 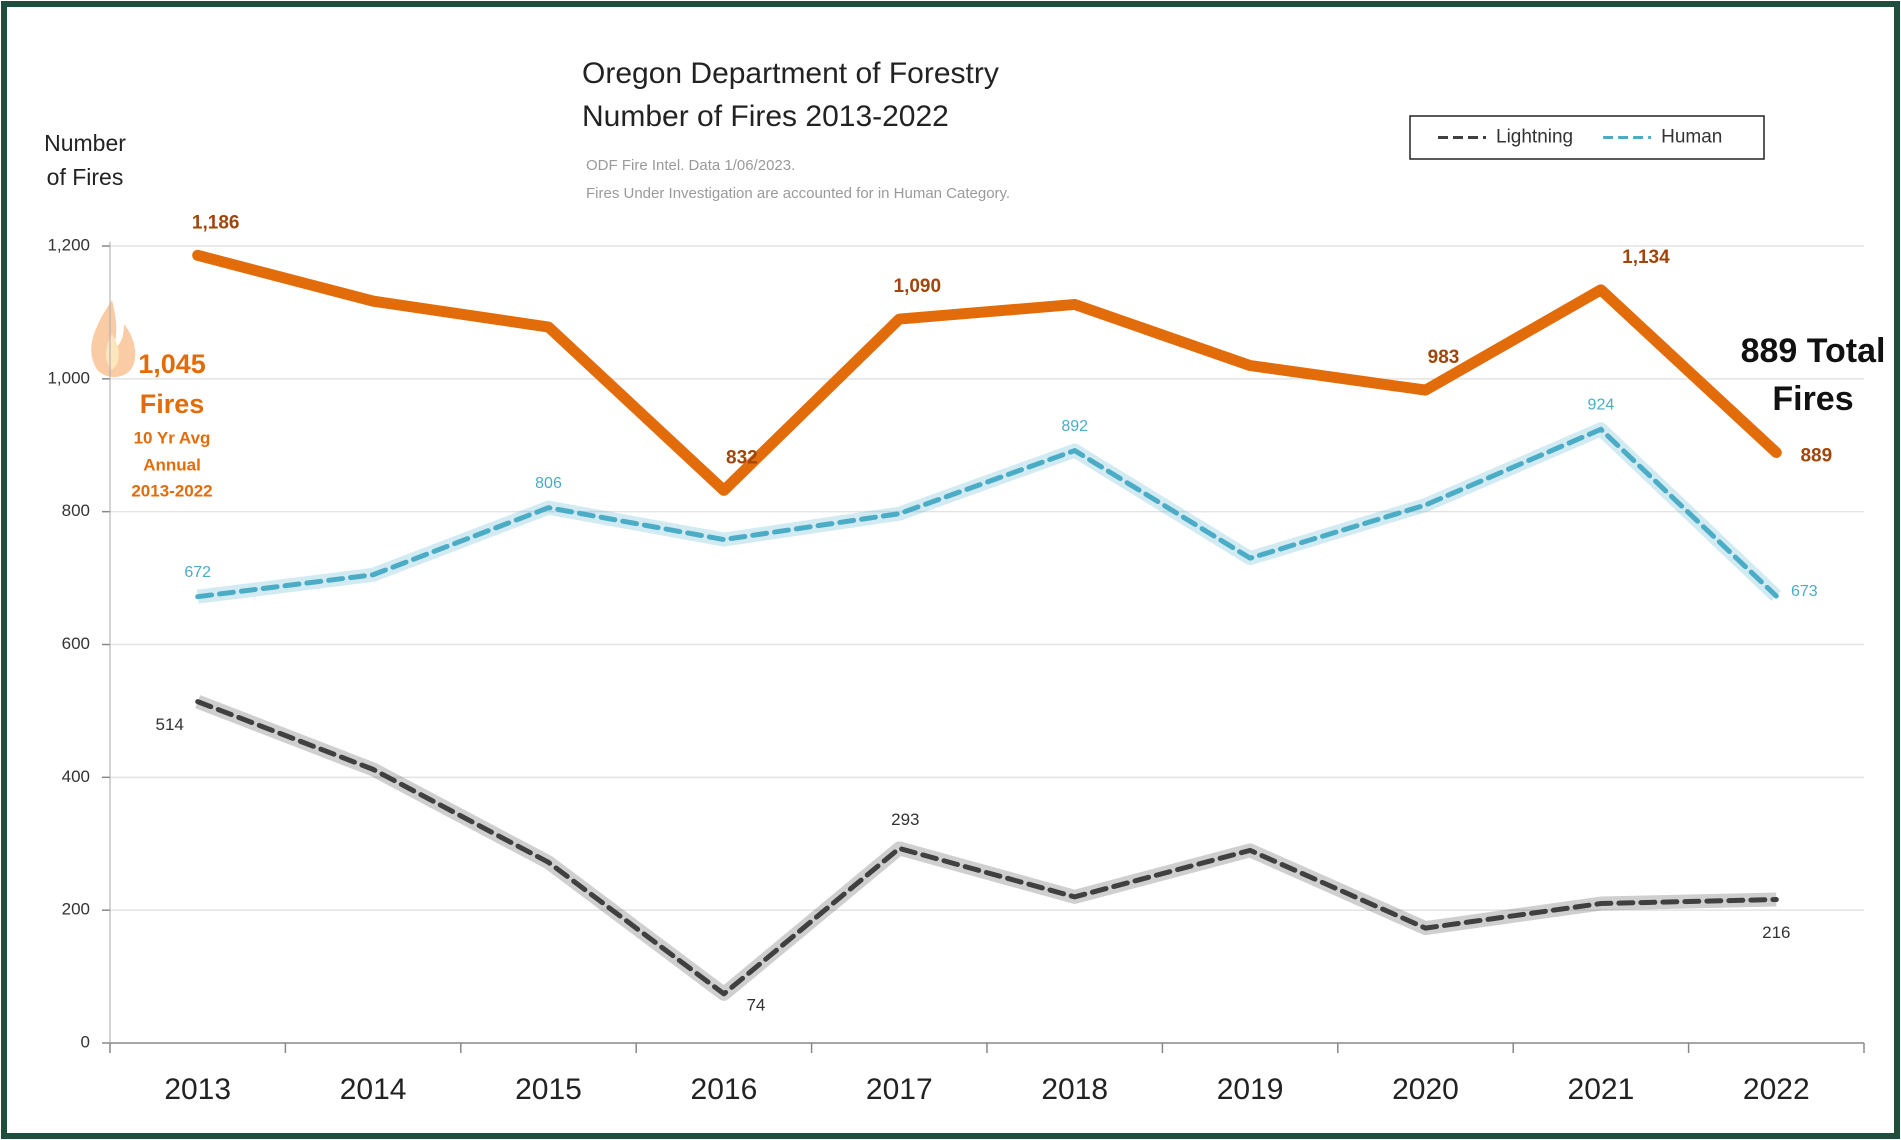 I want to click on x-tick-label: 2022, so click(x=1776, y=1089).